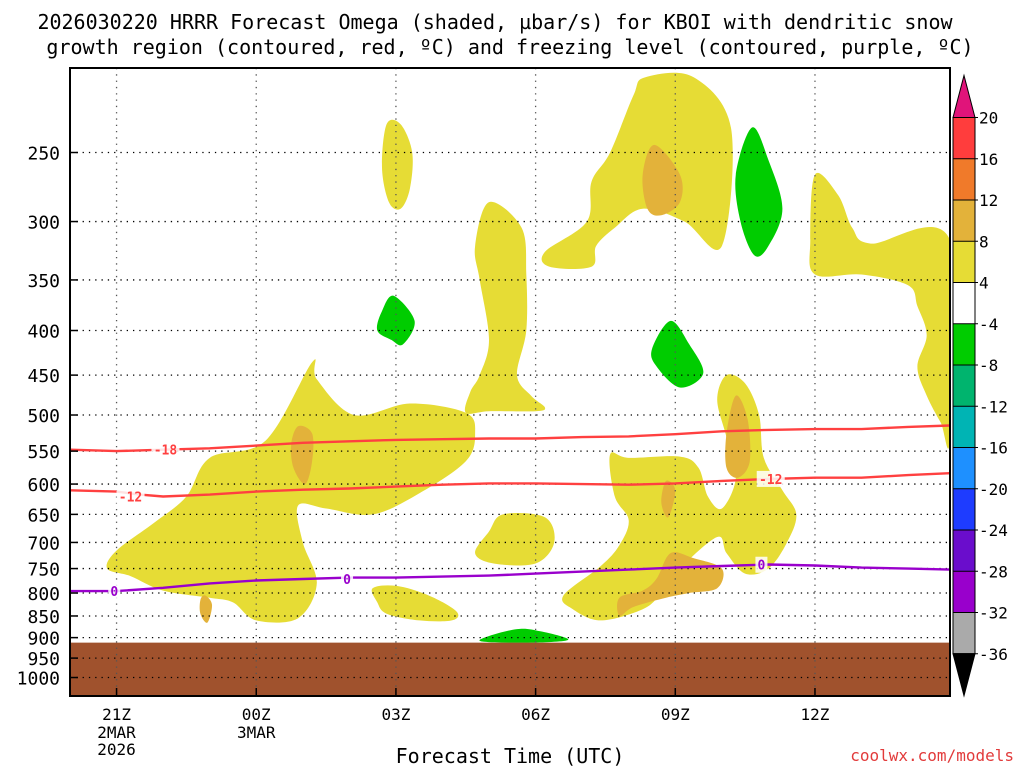  Describe the element at coordinates (395, 714) in the screenshot. I see `x-tick-label: 03Z` at that location.